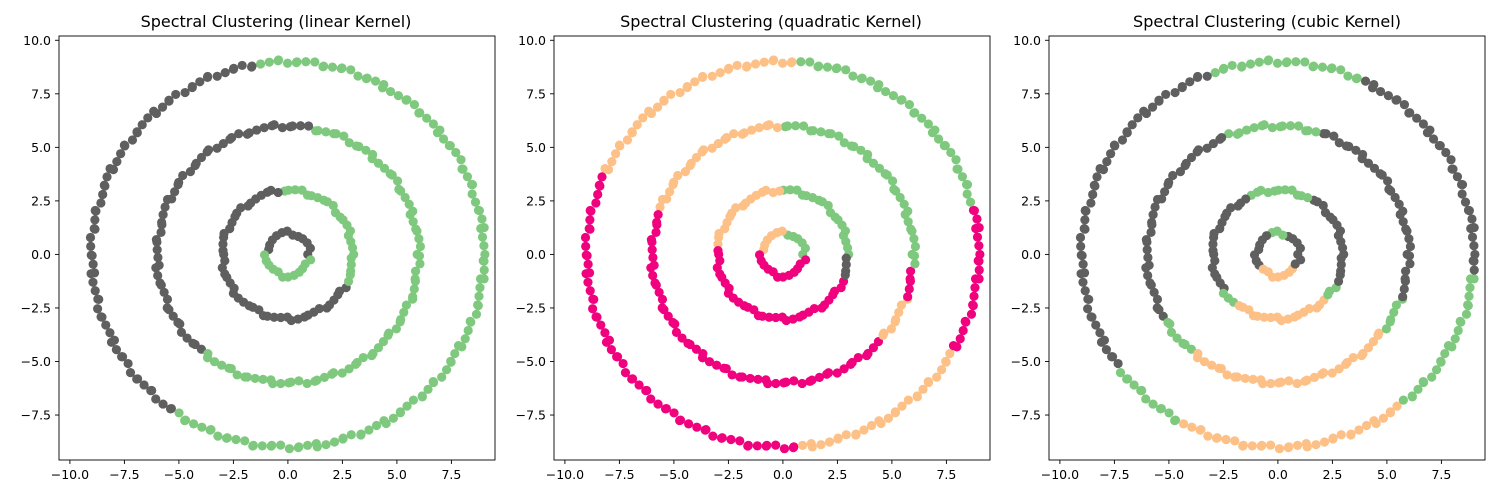 The height and width of the screenshot is (500, 1500). What do you see at coordinates (36, 361) in the screenshot?
I see `y-tick-label: −5.0` at bounding box center [36, 361].